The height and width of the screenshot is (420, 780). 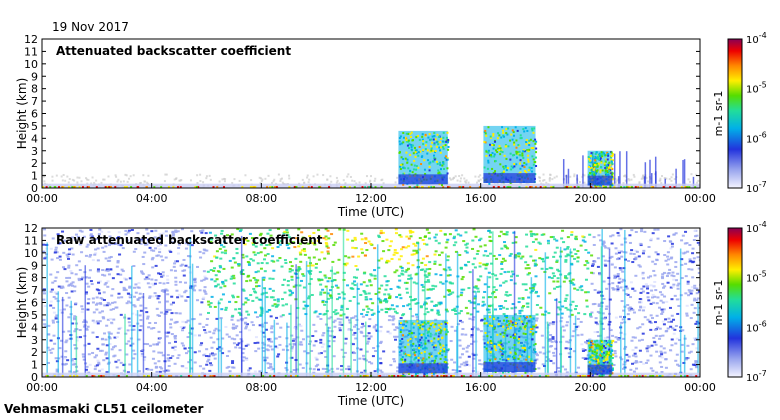 What do you see at coordinates (189, 240) in the screenshot?
I see `panel-title: Raw attenuated backscatter coefficient` at bounding box center [189, 240].